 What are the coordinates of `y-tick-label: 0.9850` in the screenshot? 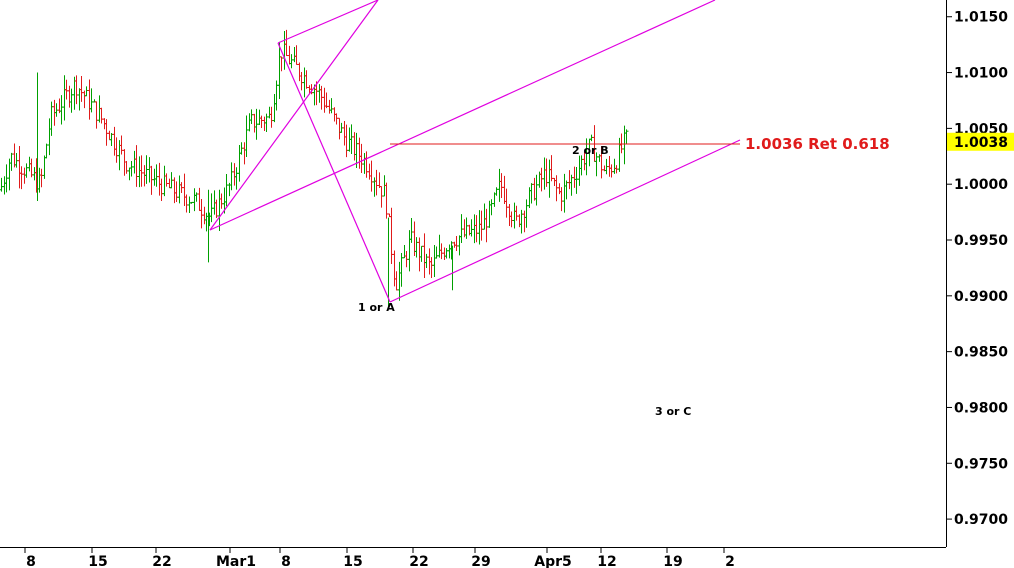 It's located at (981, 353).